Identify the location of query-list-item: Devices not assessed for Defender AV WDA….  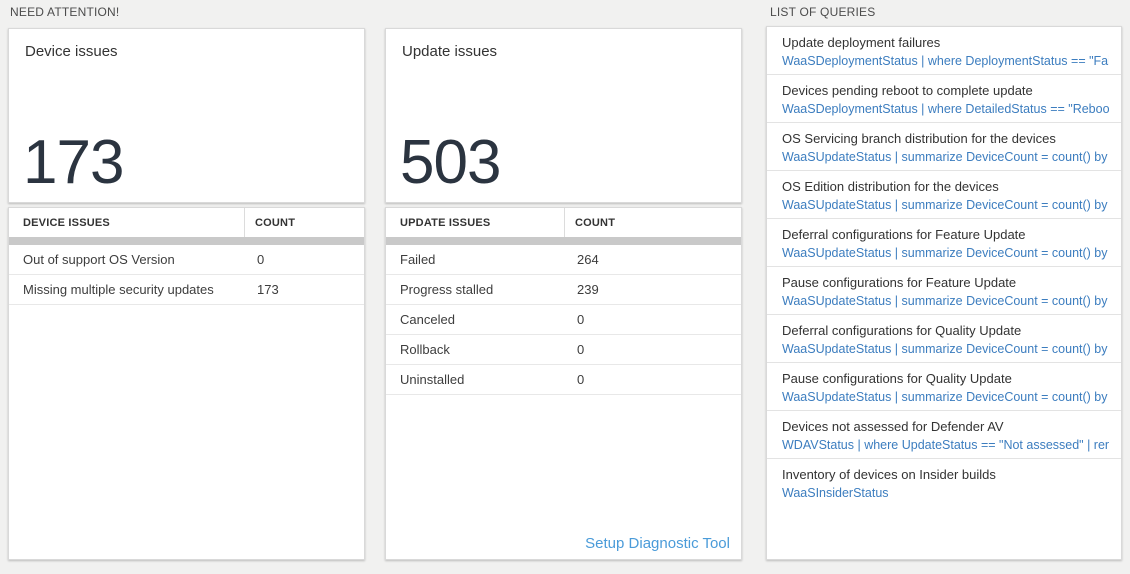
(944, 435).